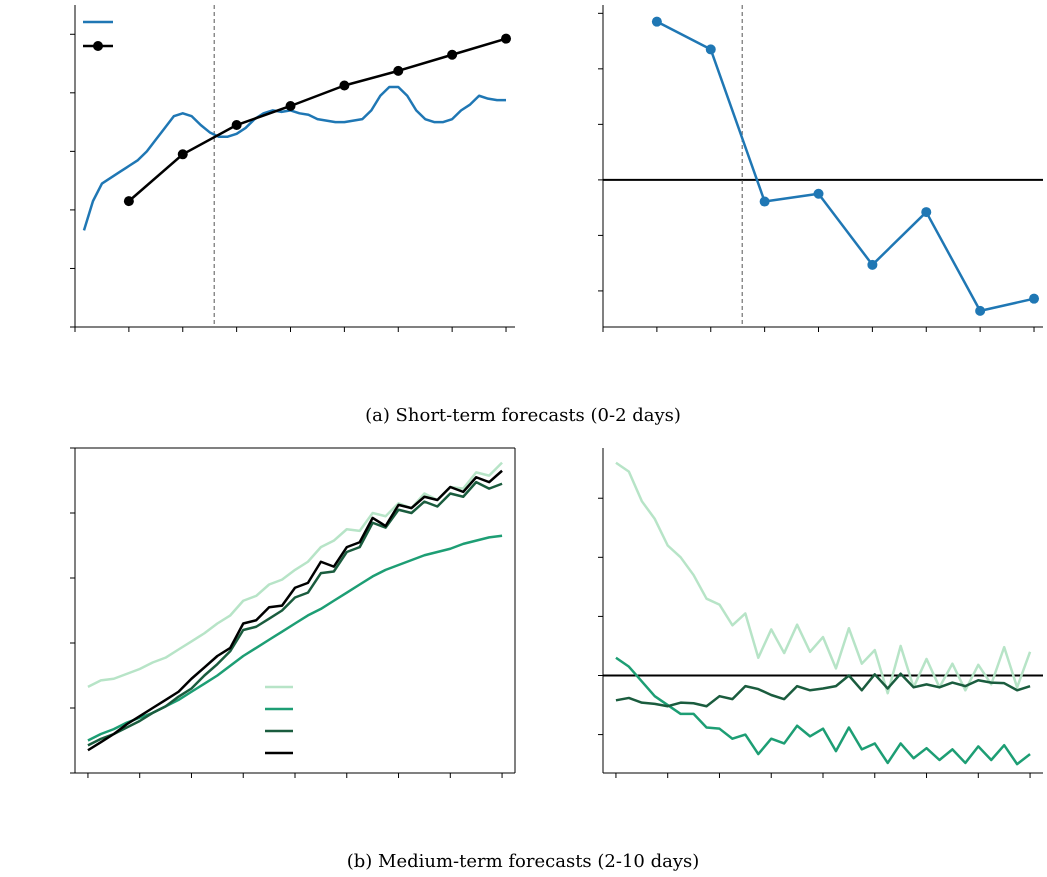 This screenshot has width=1047, height=877. What do you see at coordinates (98, 46) in the screenshot?
I see `legend-marker` at bounding box center [98, 46].